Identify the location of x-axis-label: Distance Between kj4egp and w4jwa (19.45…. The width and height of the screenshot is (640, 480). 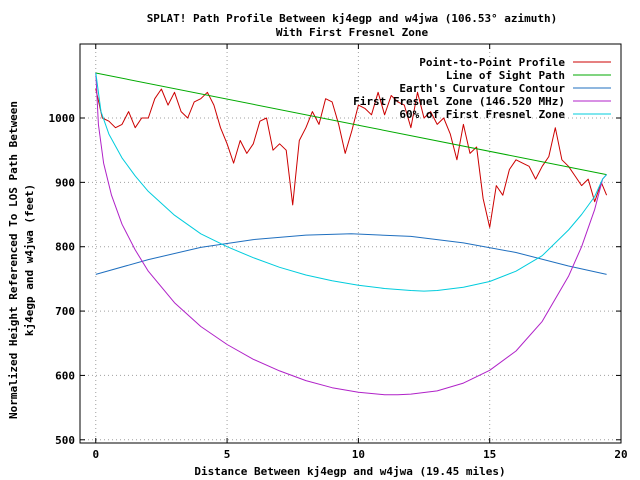
(349, 471).